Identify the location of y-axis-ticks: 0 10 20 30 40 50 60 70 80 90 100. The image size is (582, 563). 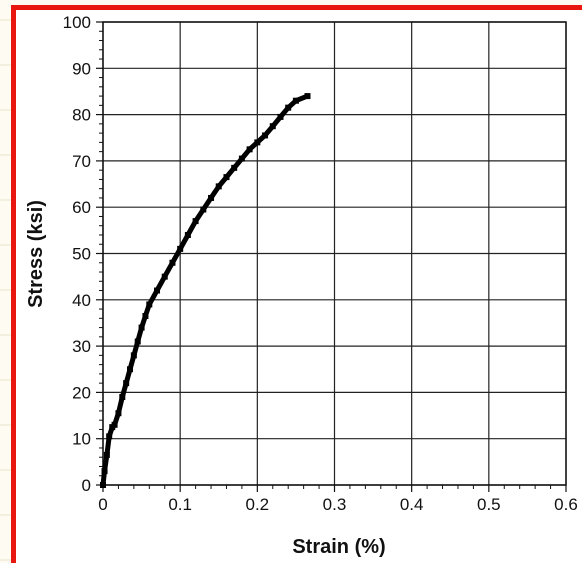
(83, 254).